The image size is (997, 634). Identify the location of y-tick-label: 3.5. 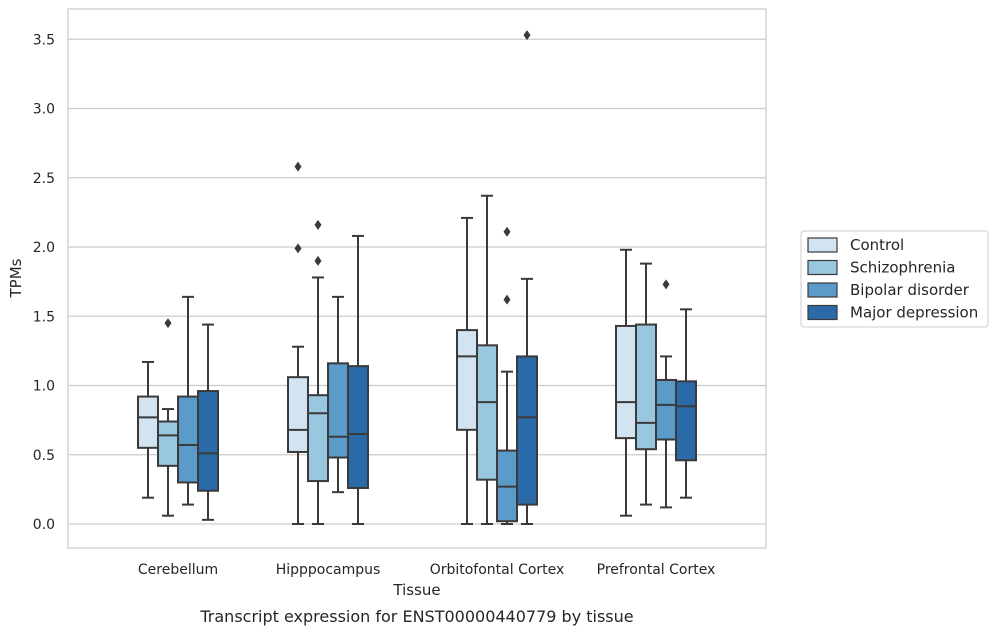
(44, 40).